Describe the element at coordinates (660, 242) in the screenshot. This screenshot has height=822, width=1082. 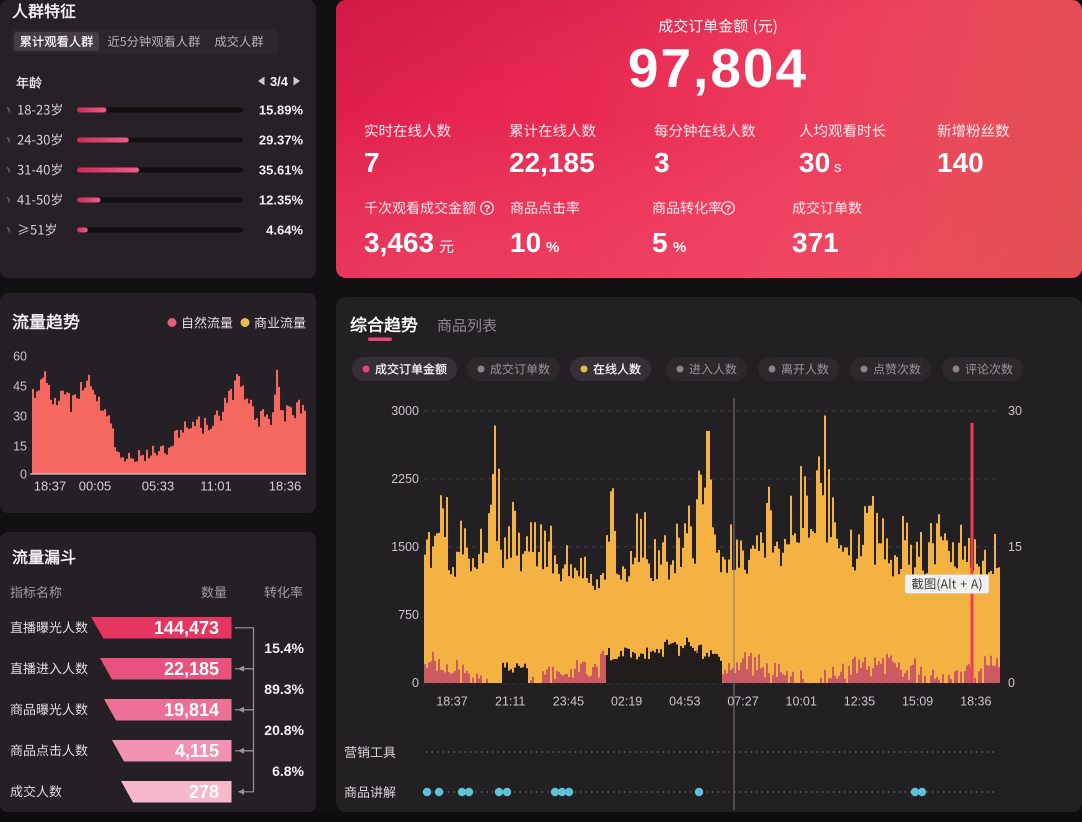
I see `svg-text: 5` at that location.